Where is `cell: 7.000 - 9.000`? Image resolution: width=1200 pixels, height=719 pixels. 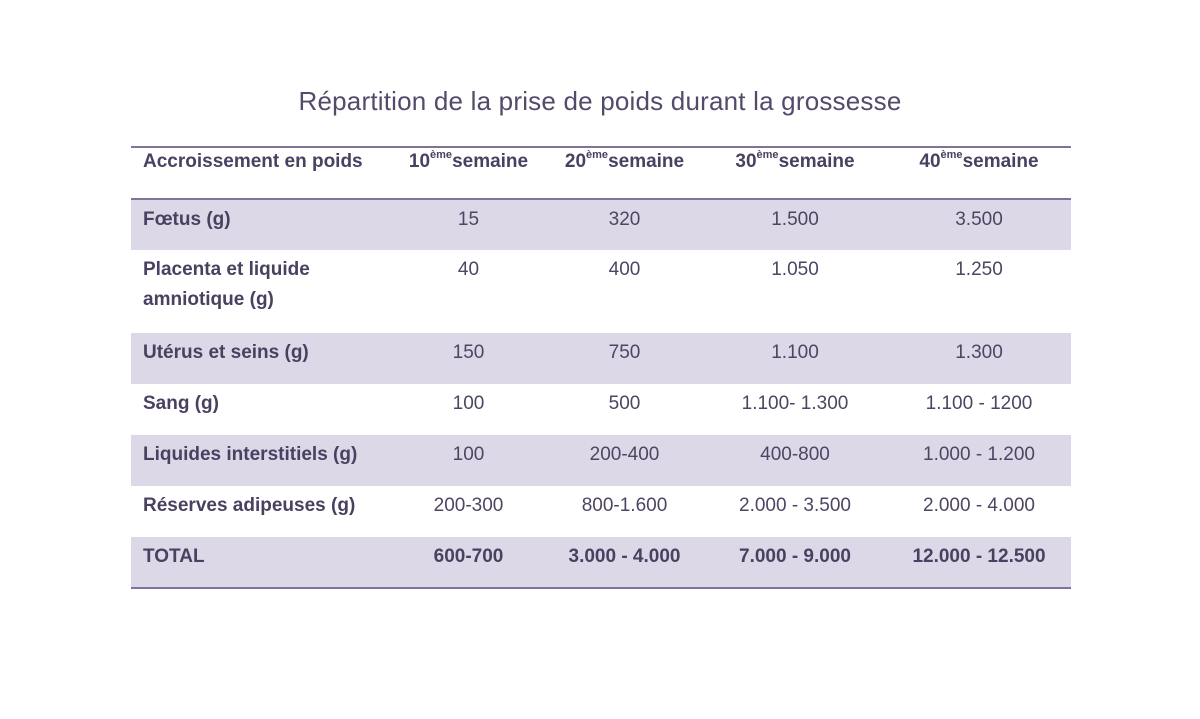 cell: 7.000 - 9.000 is located at coordinates (795, 562).